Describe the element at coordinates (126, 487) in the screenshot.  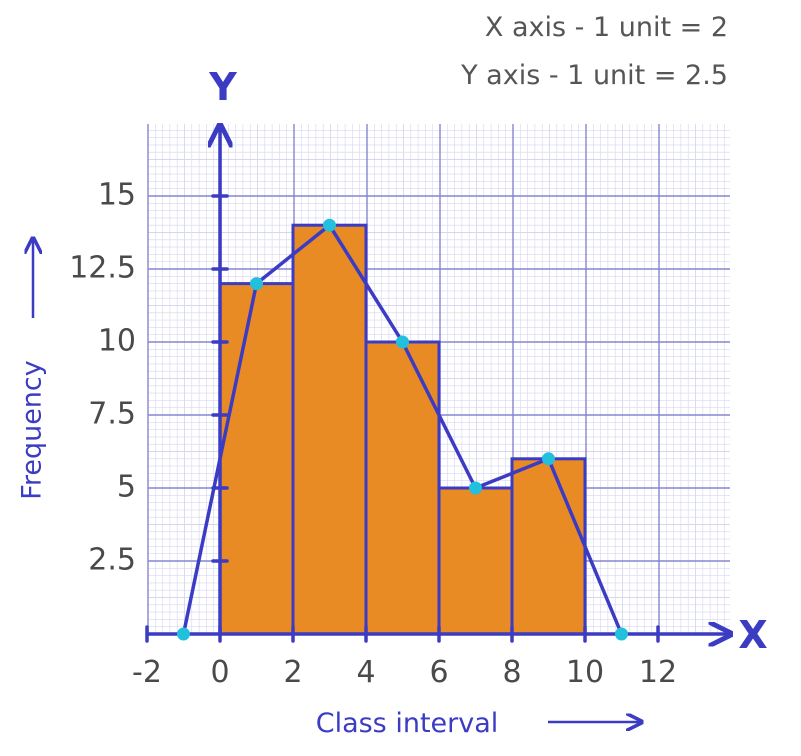
I see `y-tick-label: 5` at that location.